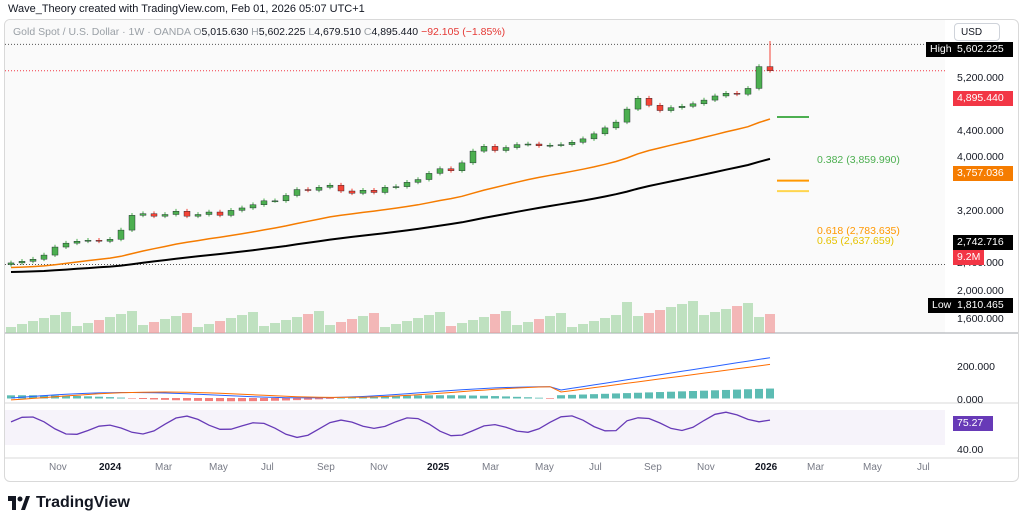 The image size is (1024, 524). Describe the element at coordinates (980, 78) in the screenshot. I see `price-tick: 5,200.000` at that location.